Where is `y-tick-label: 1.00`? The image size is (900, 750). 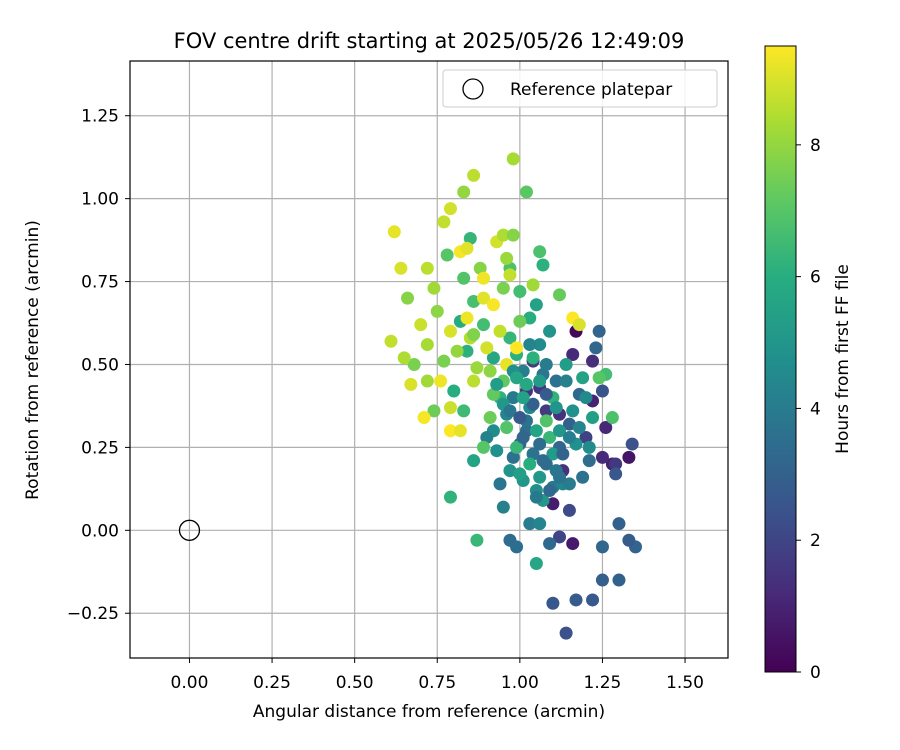 y-tick-label: 1.00 is located at coordinates (100, 200).